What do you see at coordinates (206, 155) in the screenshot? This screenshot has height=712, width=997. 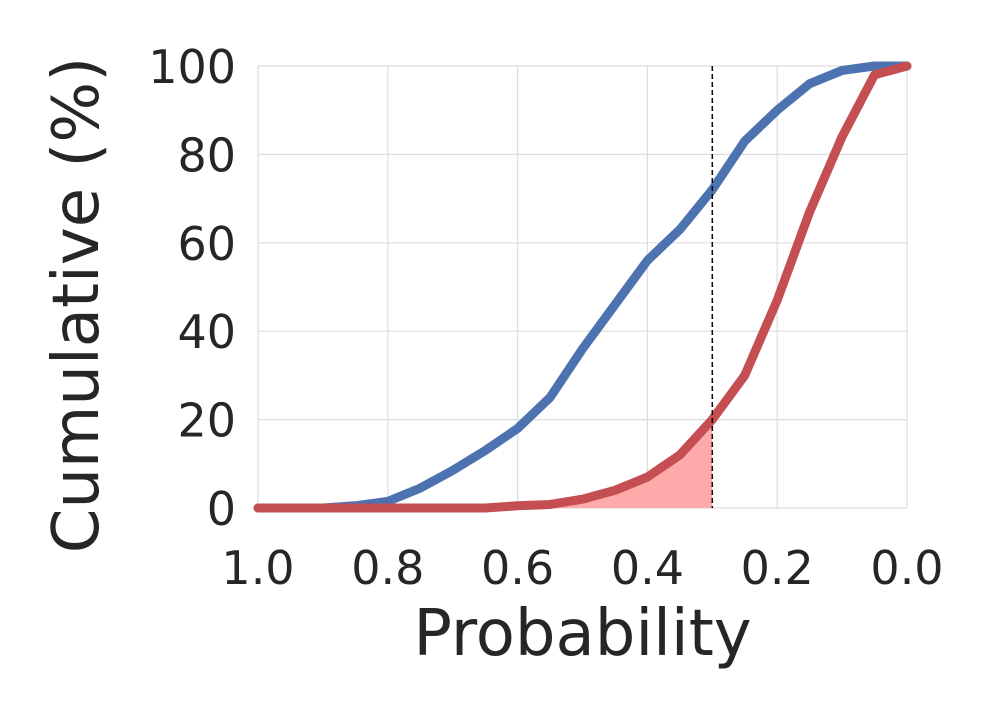 I see `y-tick-label: 80` at bounding box center [206, 155].